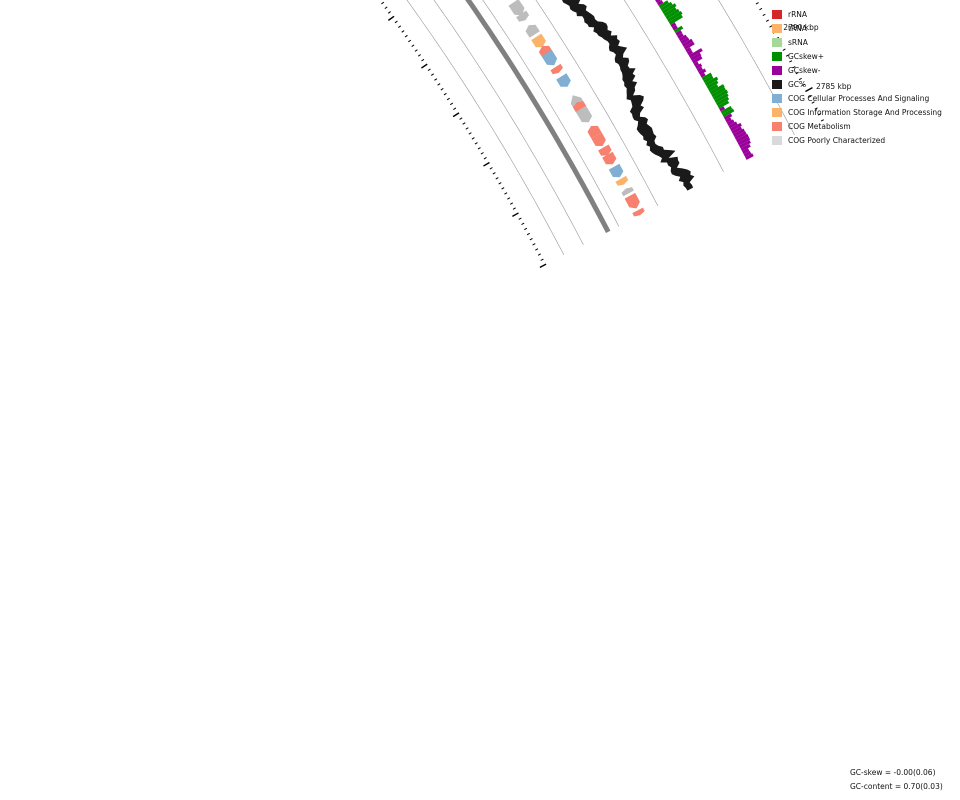 Image resolution: width=960 pixels, height=800 pixels. Describe the element at coordinates (865, 30) in the screenshot. I see `legend-item: tRNA` at that location.